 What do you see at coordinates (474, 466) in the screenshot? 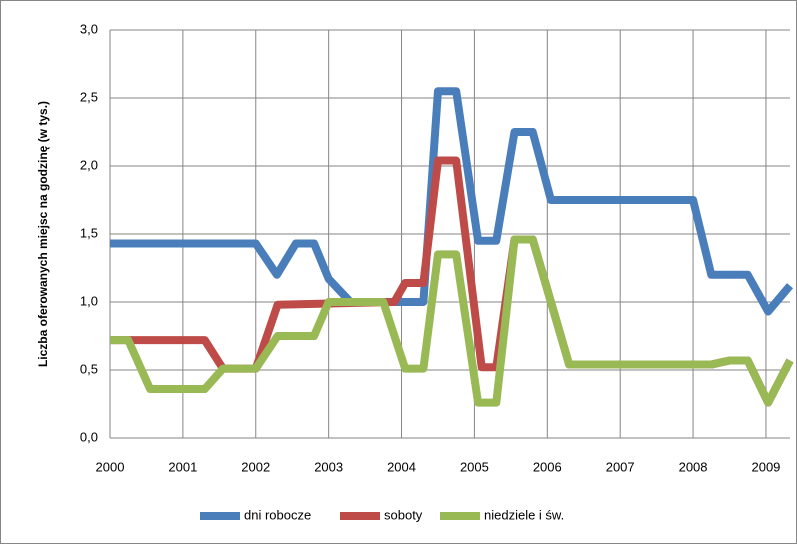
I see `x-tick-label: 2005` at bounding box center [474, 466].